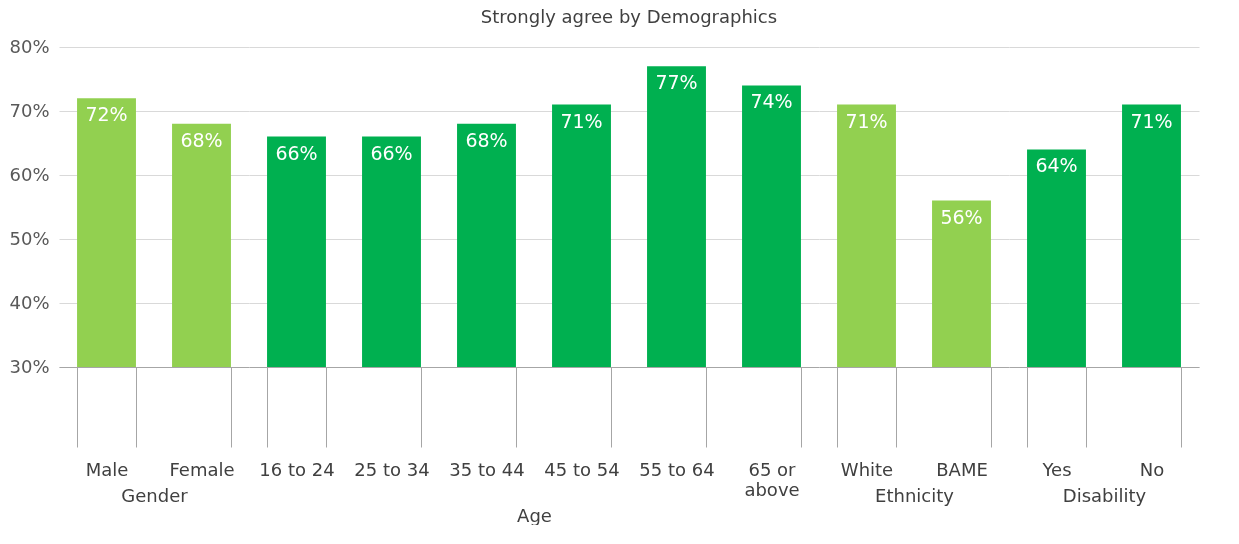 The image size is (1239, 544). I want to click on x-axis-title: Disability, so click(1104, 495).